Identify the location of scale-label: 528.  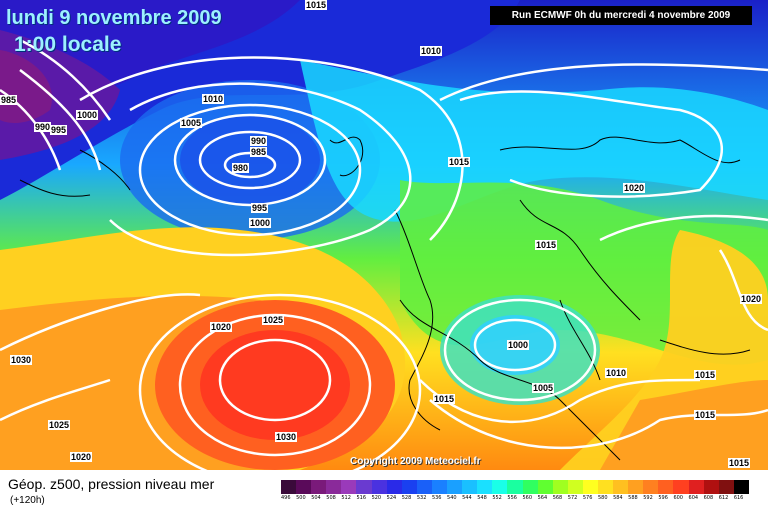
(406, 498).